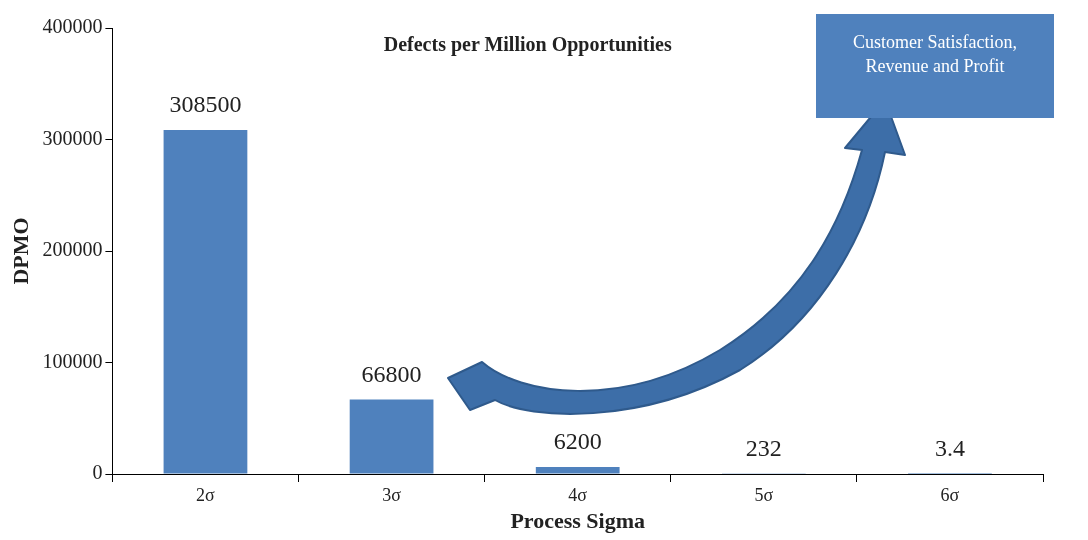 The height and width of the screenshot is (540, 1088). I want to click on x-tick-label: 6σ, so click(950, 494).